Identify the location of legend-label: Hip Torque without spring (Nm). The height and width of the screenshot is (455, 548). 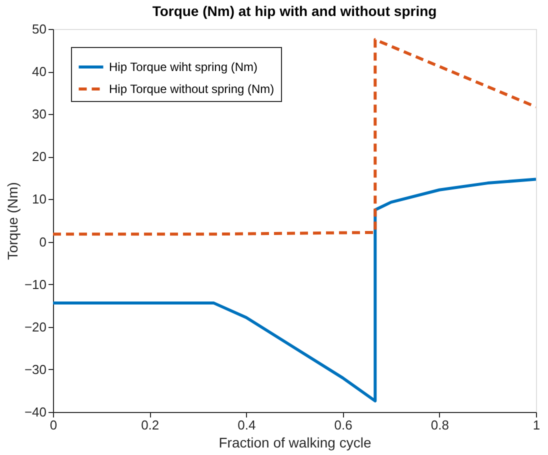
(191, 89).